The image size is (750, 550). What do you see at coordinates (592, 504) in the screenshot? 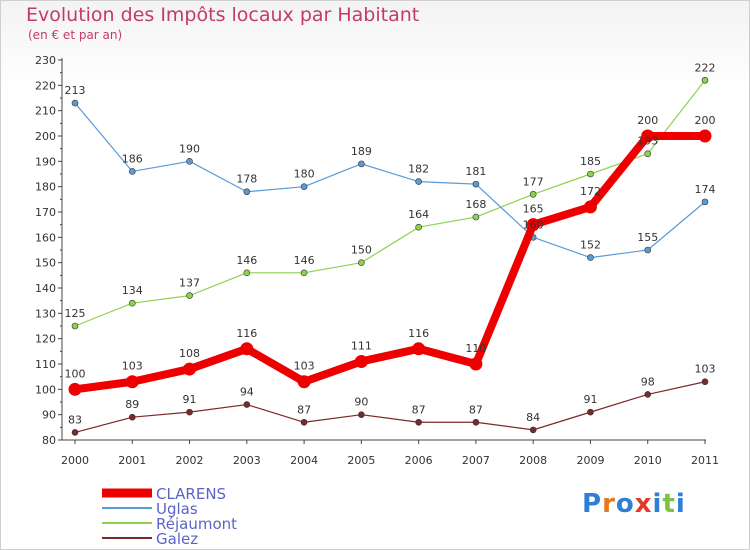
I see `logo-letter: P` at bounding box center [592, 504].